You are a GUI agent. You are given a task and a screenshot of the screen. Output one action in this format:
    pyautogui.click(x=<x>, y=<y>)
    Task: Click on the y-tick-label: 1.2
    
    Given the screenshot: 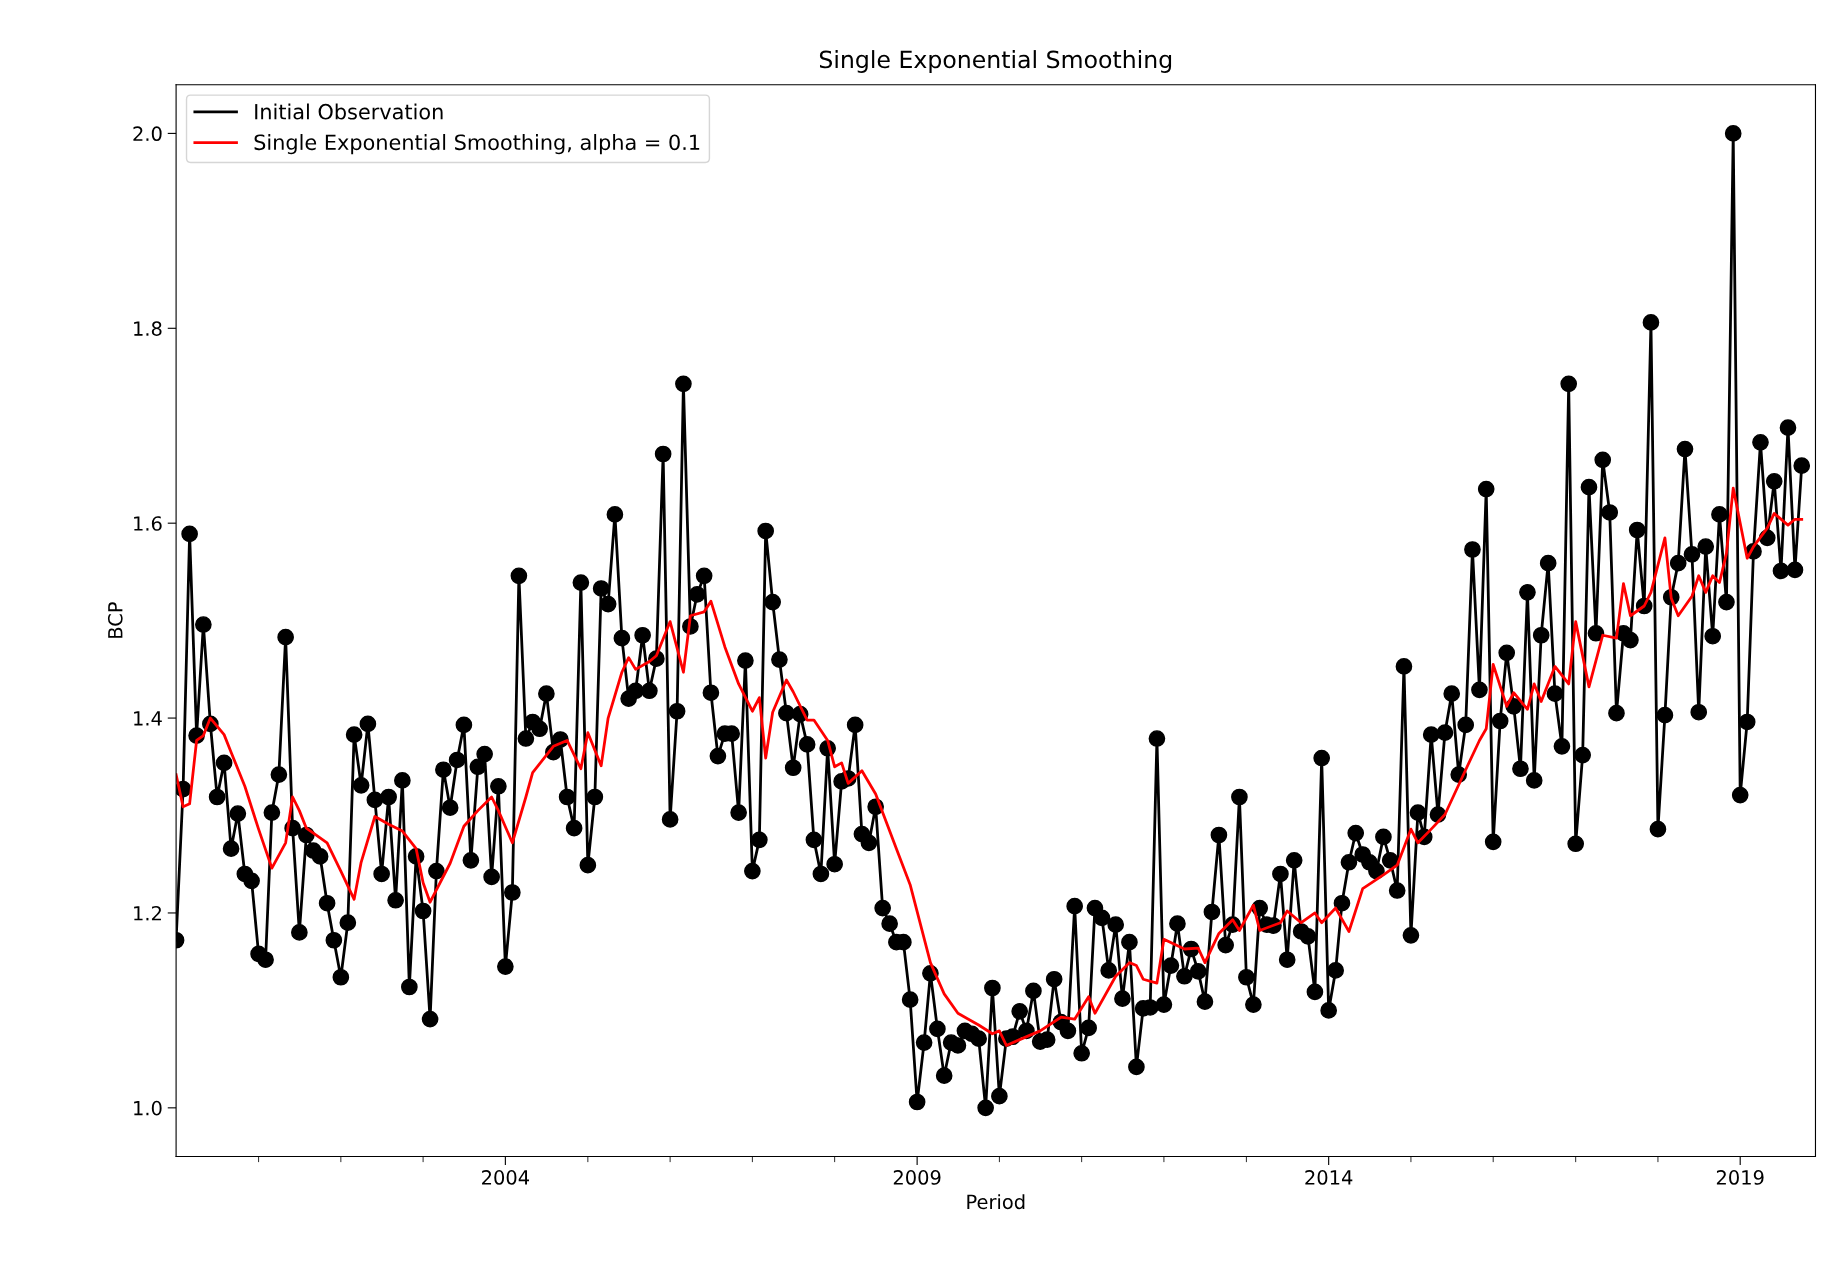 What is the action you would take?
    pyautogui.click(x=147, y=913)
    